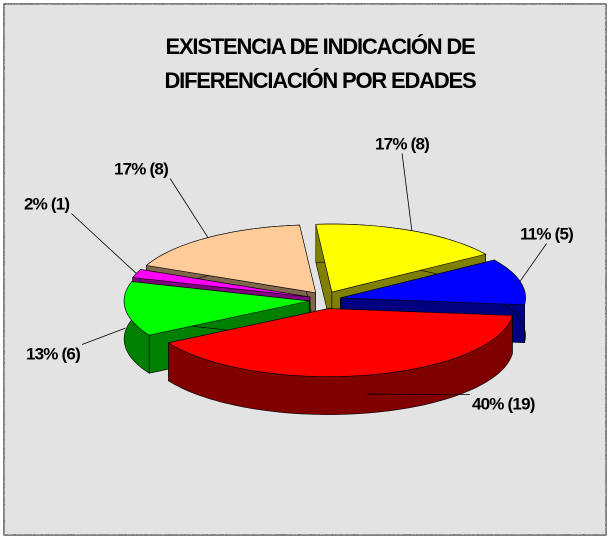 This screenshot has width=611, height=540. What do you see at coordinates (46, 203) in the screenshot?
I see `data-label: 2% (1)` at bounding box center [46, 203].